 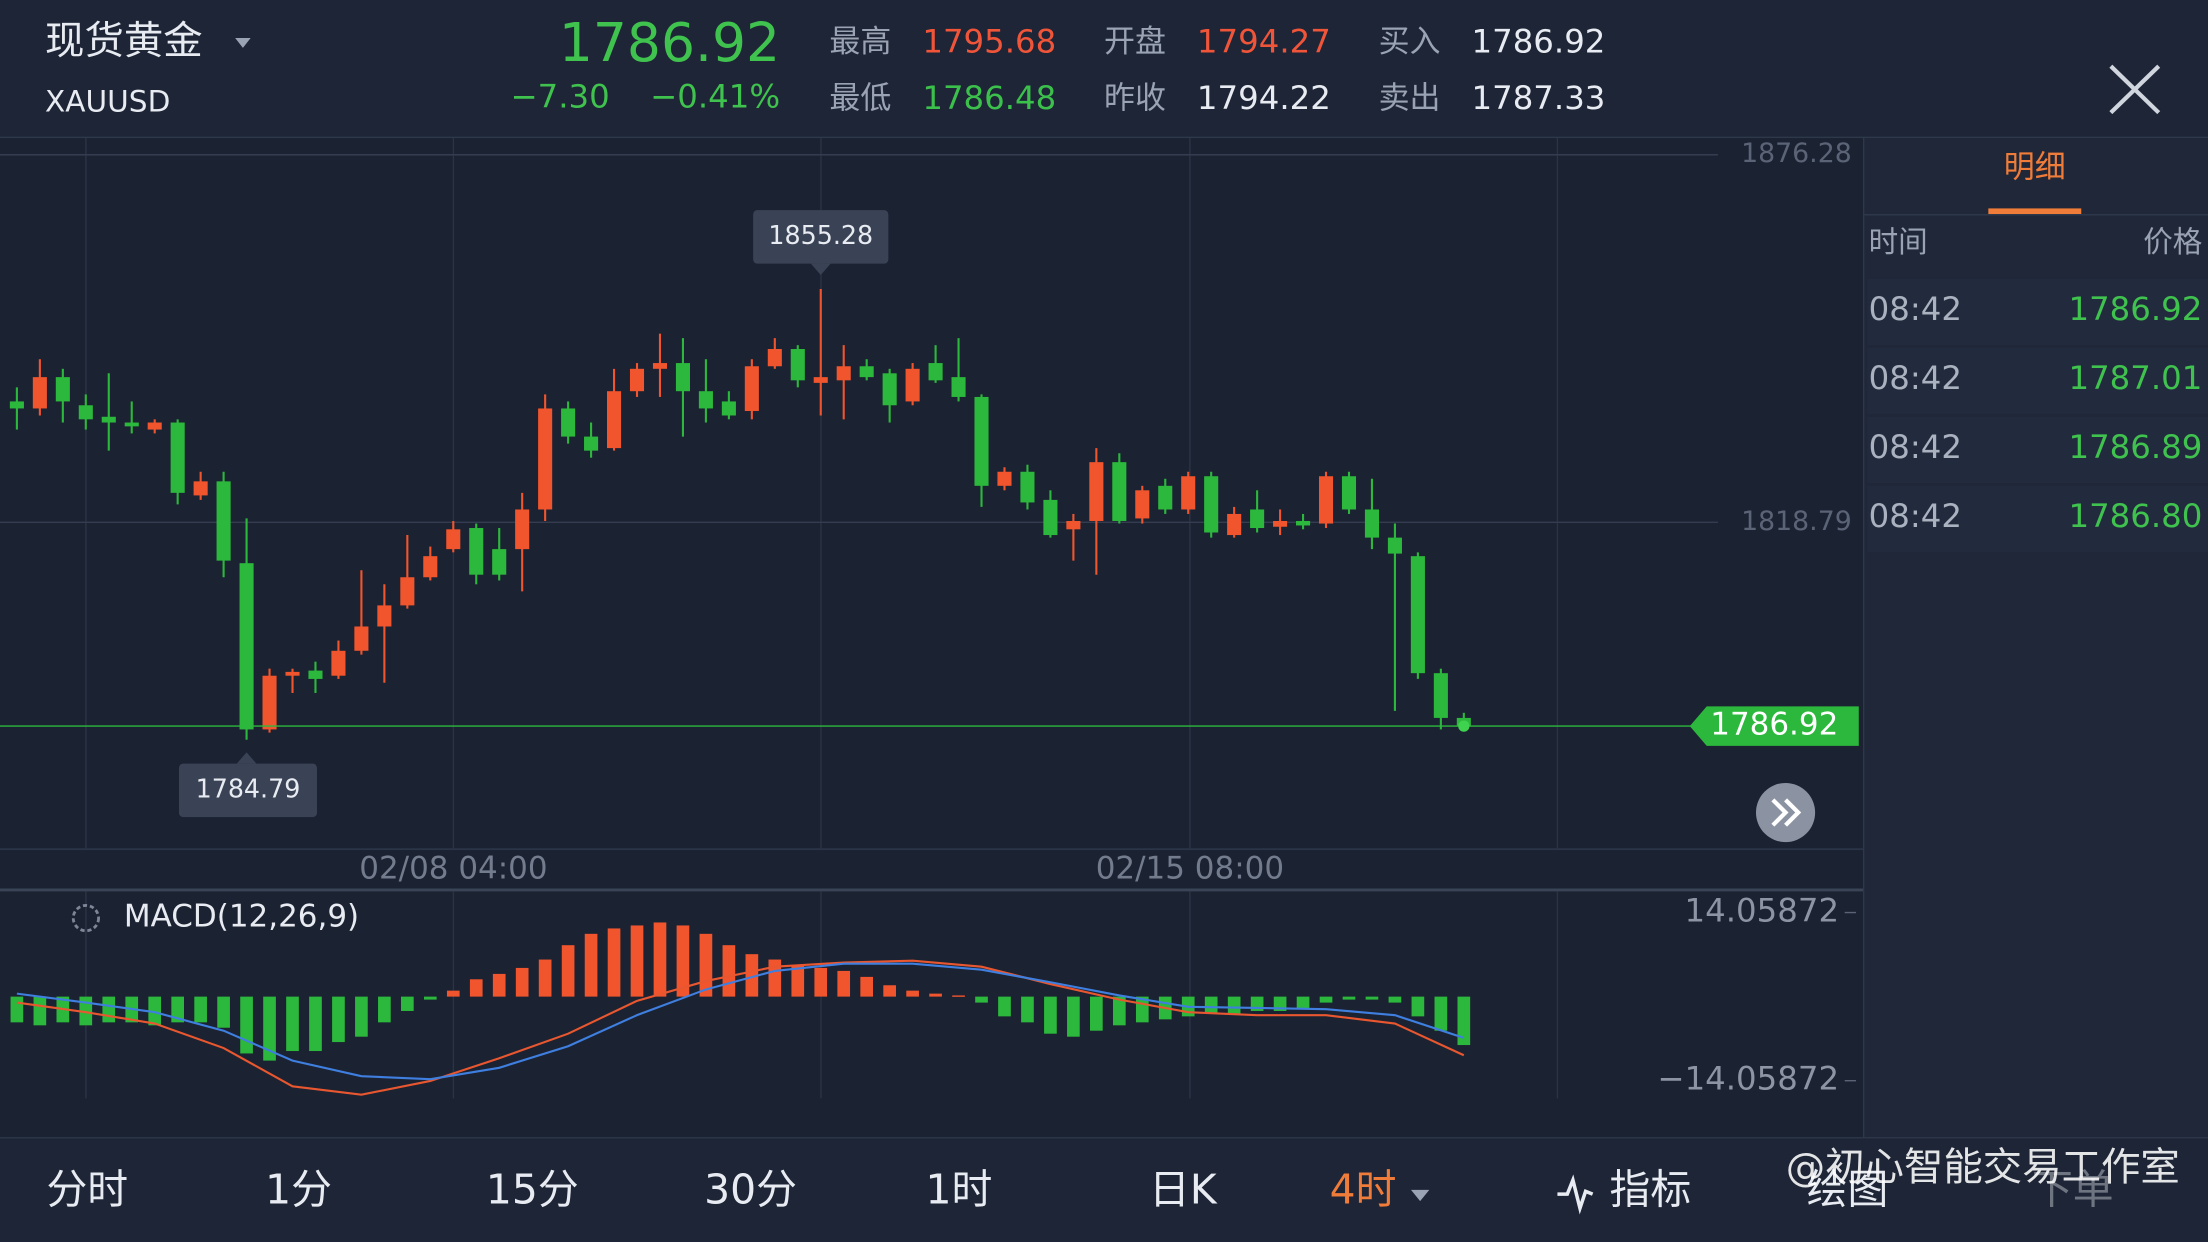 What do you see at coordinates (1363, 1190) in the screenshot?
I see `toolbar-item: 4时` at bounding box center [1363, 1190].